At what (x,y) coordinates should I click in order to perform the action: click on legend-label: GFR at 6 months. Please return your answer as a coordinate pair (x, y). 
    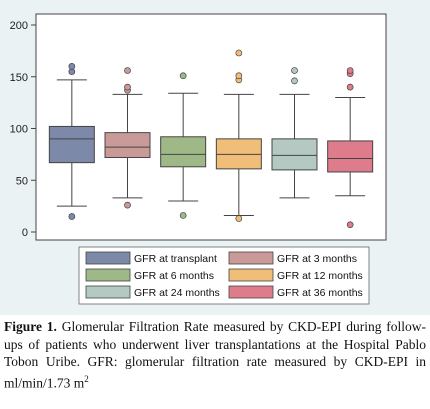
    Looking at the image, I should click on (174, 276).